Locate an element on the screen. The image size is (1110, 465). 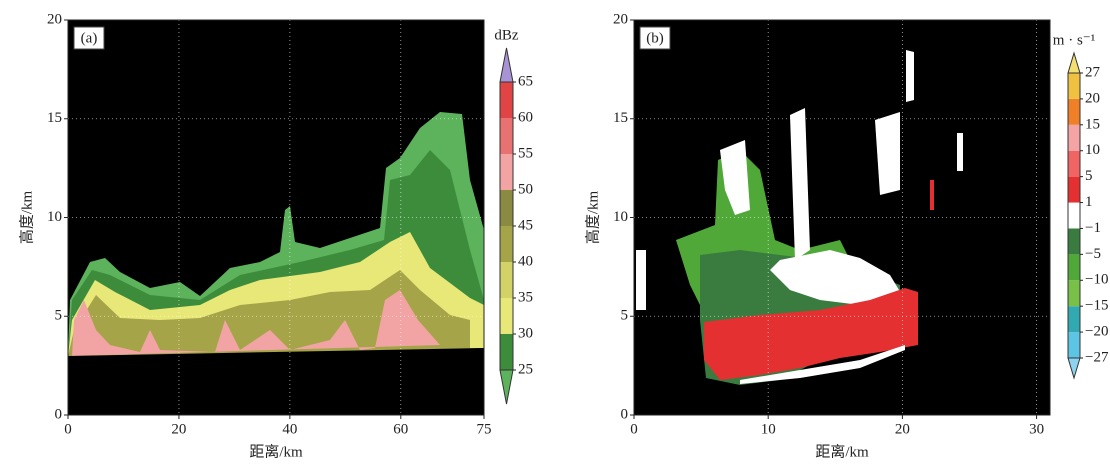
x-tick-label: 30 is located at coordinates (1036, 429).